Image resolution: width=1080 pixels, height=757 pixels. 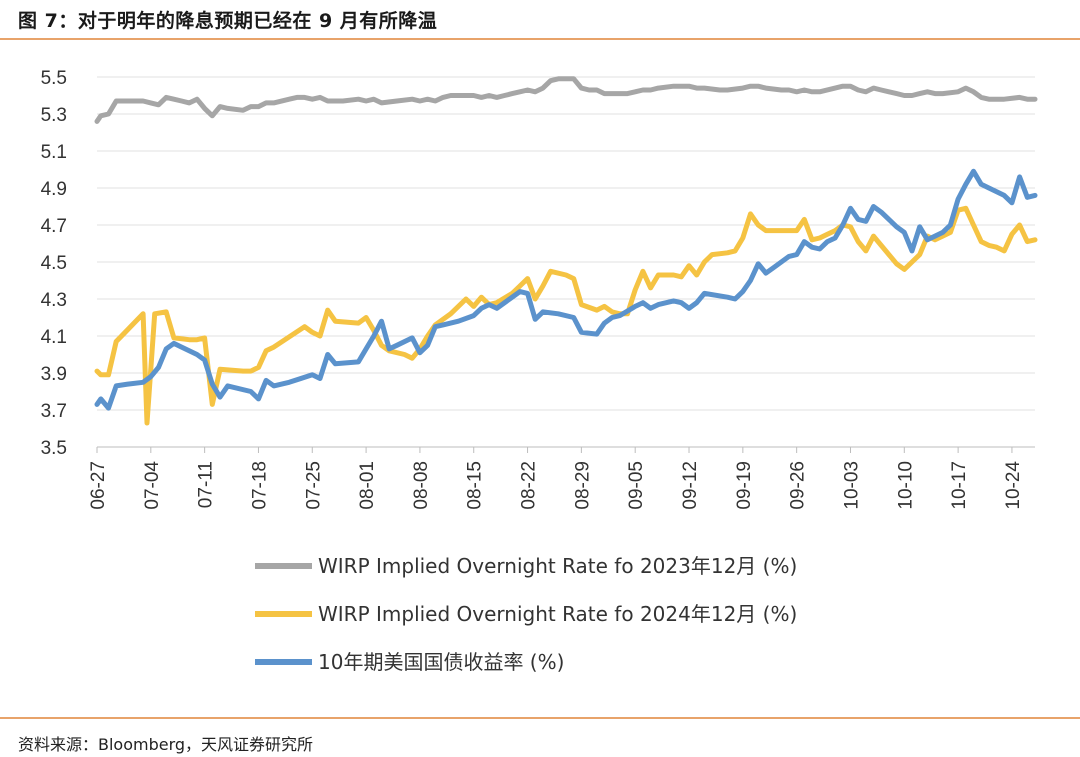 What do you see at coordinates (475, 485) in the screenshot?
I see `x-tick-label: 08-15` at bounding box center [475, 485].